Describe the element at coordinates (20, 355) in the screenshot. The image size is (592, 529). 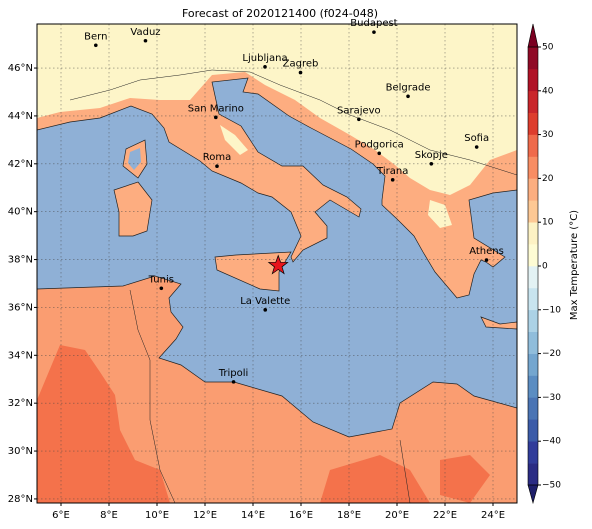
I see `y-tick-label: 34°N` at that location.